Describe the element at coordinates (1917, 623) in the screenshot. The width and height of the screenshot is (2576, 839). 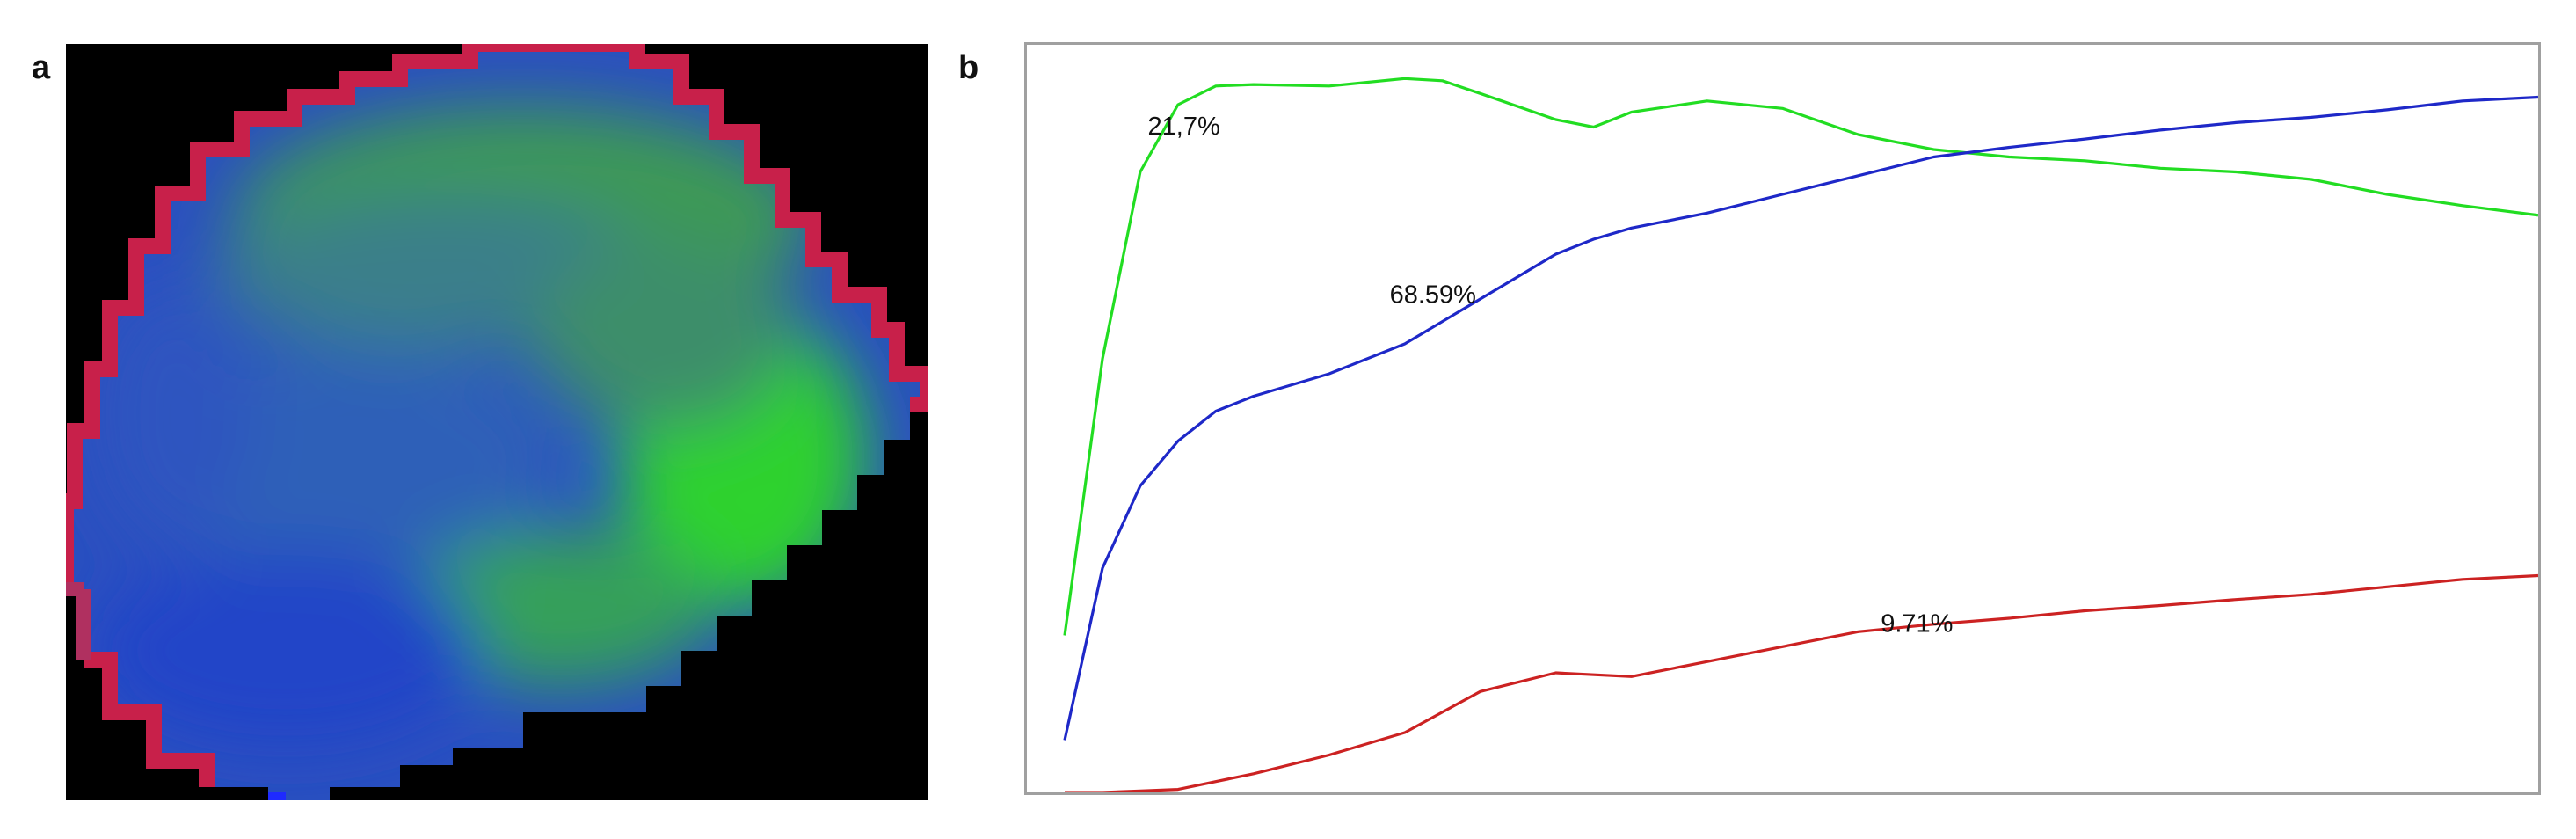
I see `series-percent-label-2: 9.71%` at that location.